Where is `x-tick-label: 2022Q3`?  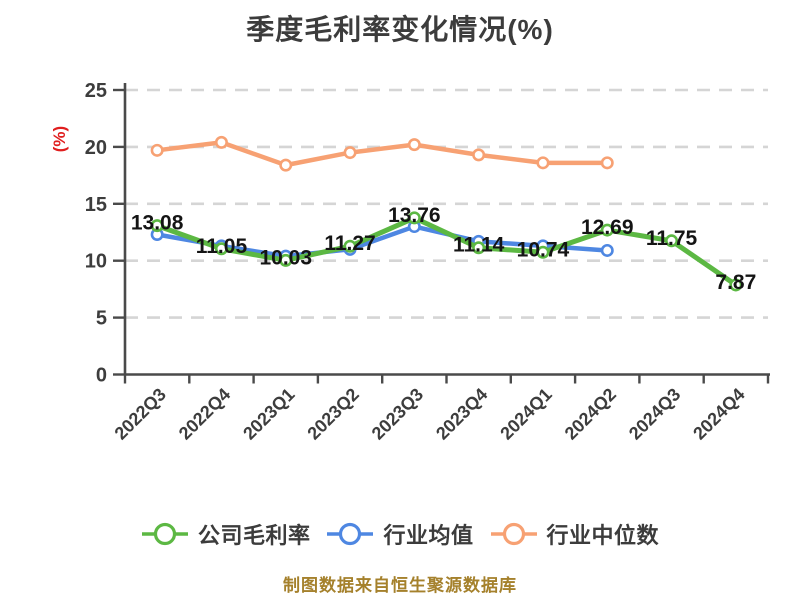
x-tick-label: 2022Q3 is located at coordinates (140, 413).